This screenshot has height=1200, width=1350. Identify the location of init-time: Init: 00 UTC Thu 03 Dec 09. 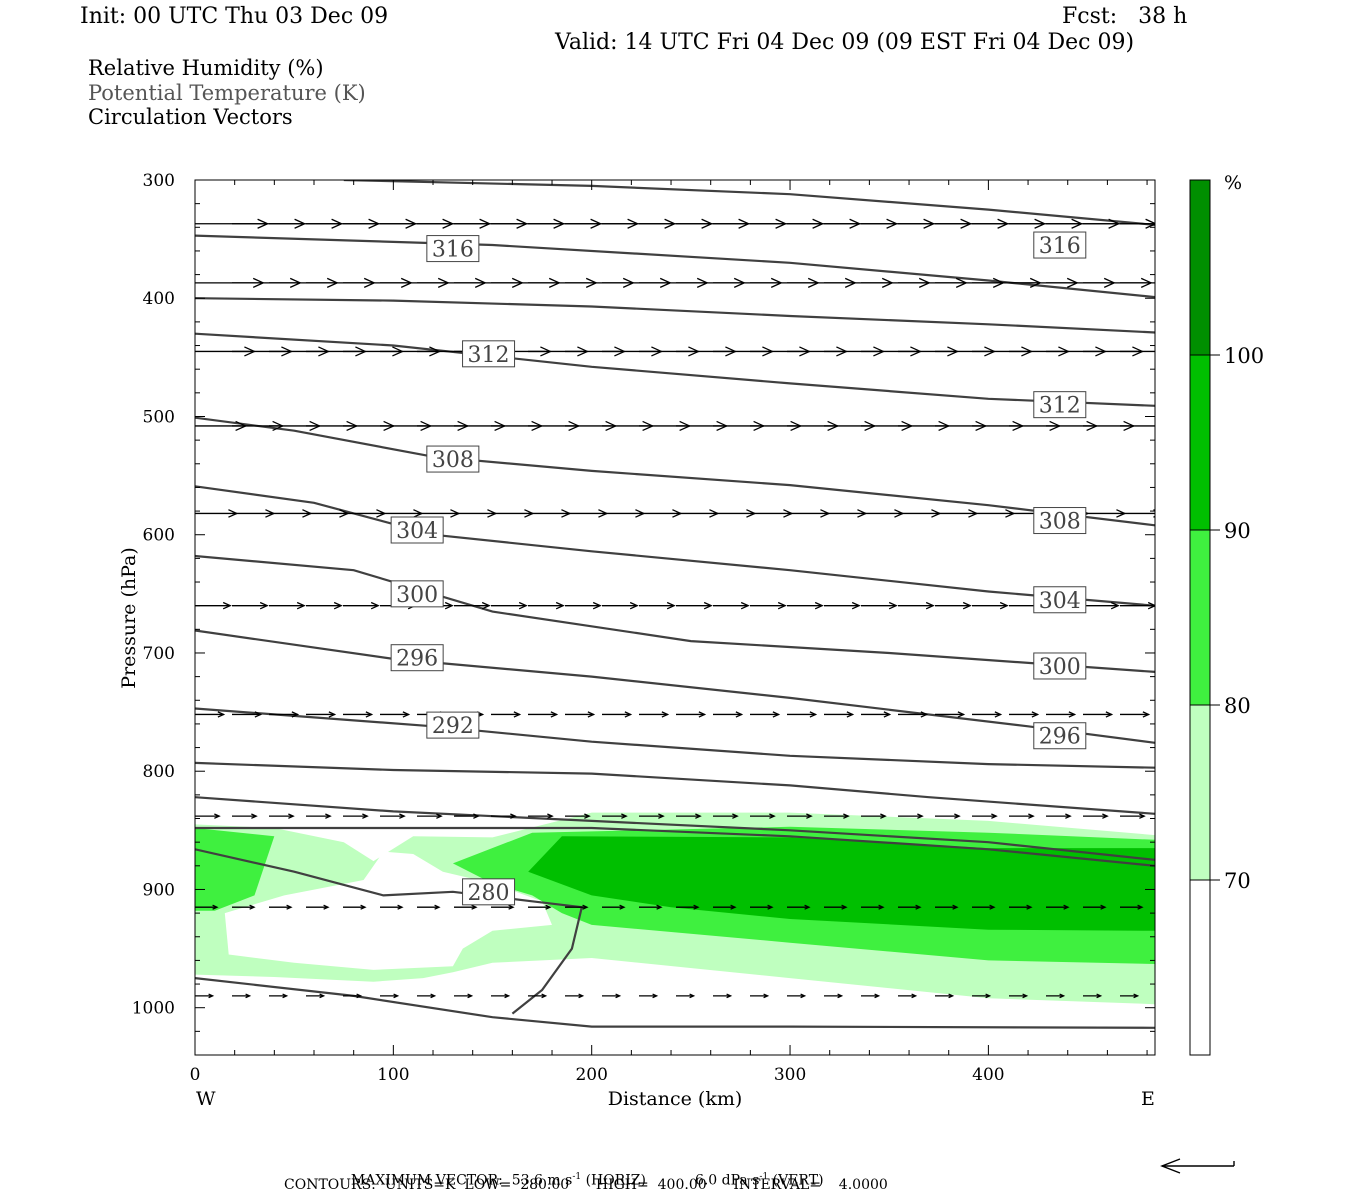
(234, 16).